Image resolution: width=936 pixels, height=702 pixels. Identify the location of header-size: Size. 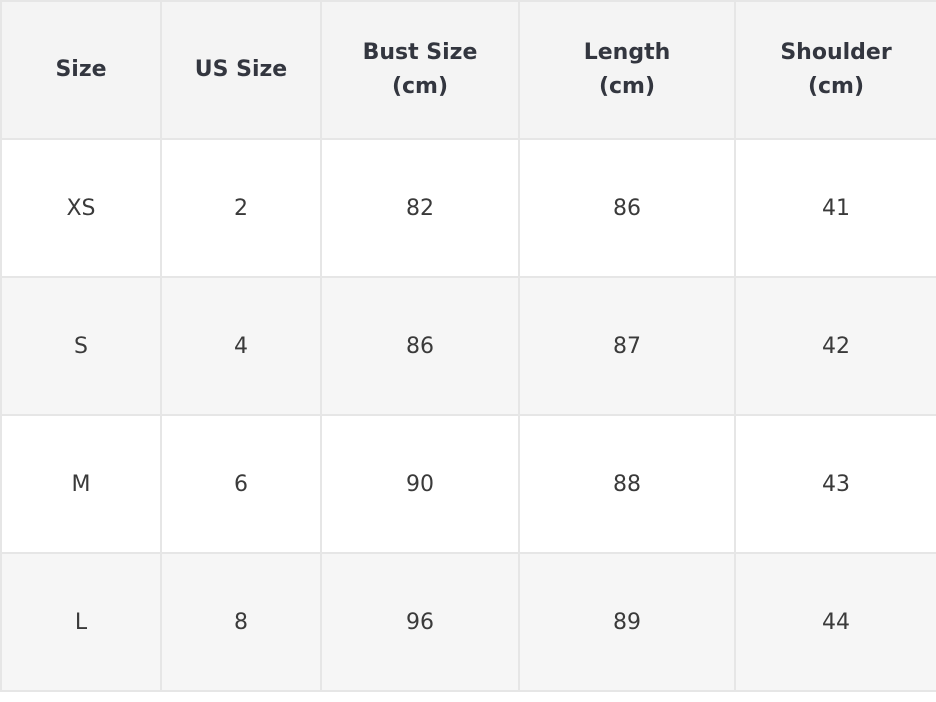
(81, 70).